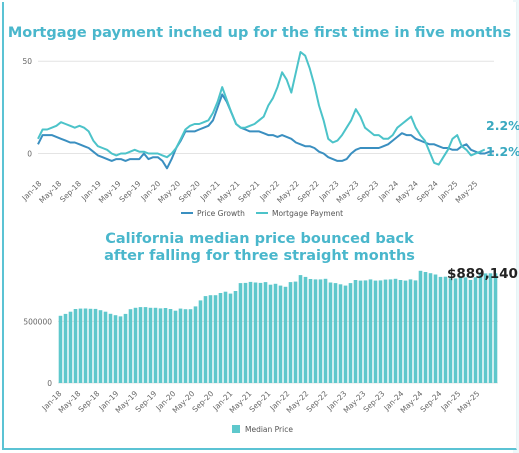  What do you see at coordinates (110, 192) in the screenshot?
I see `line-chart-x-tick: May-19` at bounding box center [110, 192].